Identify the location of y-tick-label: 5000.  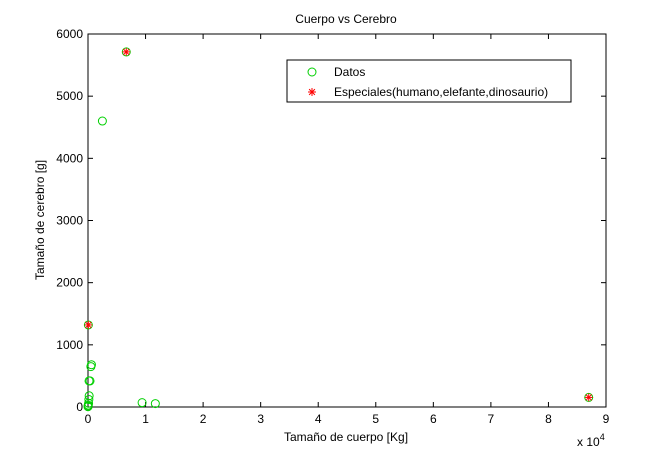
(69, 96).